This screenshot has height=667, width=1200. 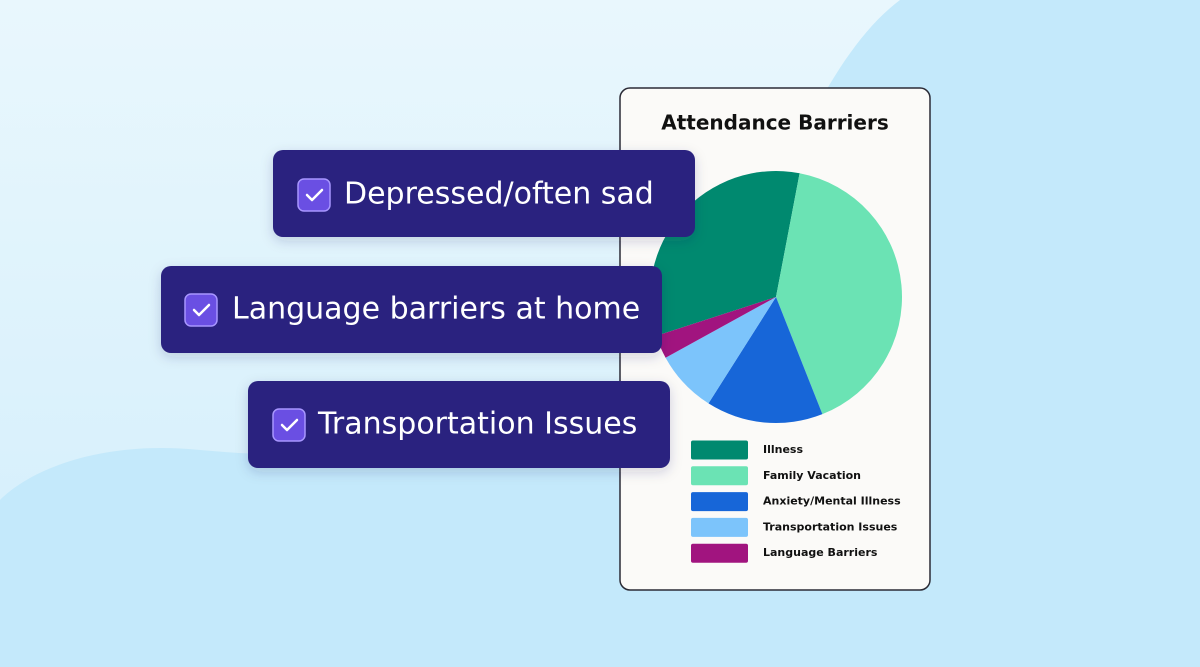 I want to click on legend-label: Language Barriers, so click(x=820, y=552).